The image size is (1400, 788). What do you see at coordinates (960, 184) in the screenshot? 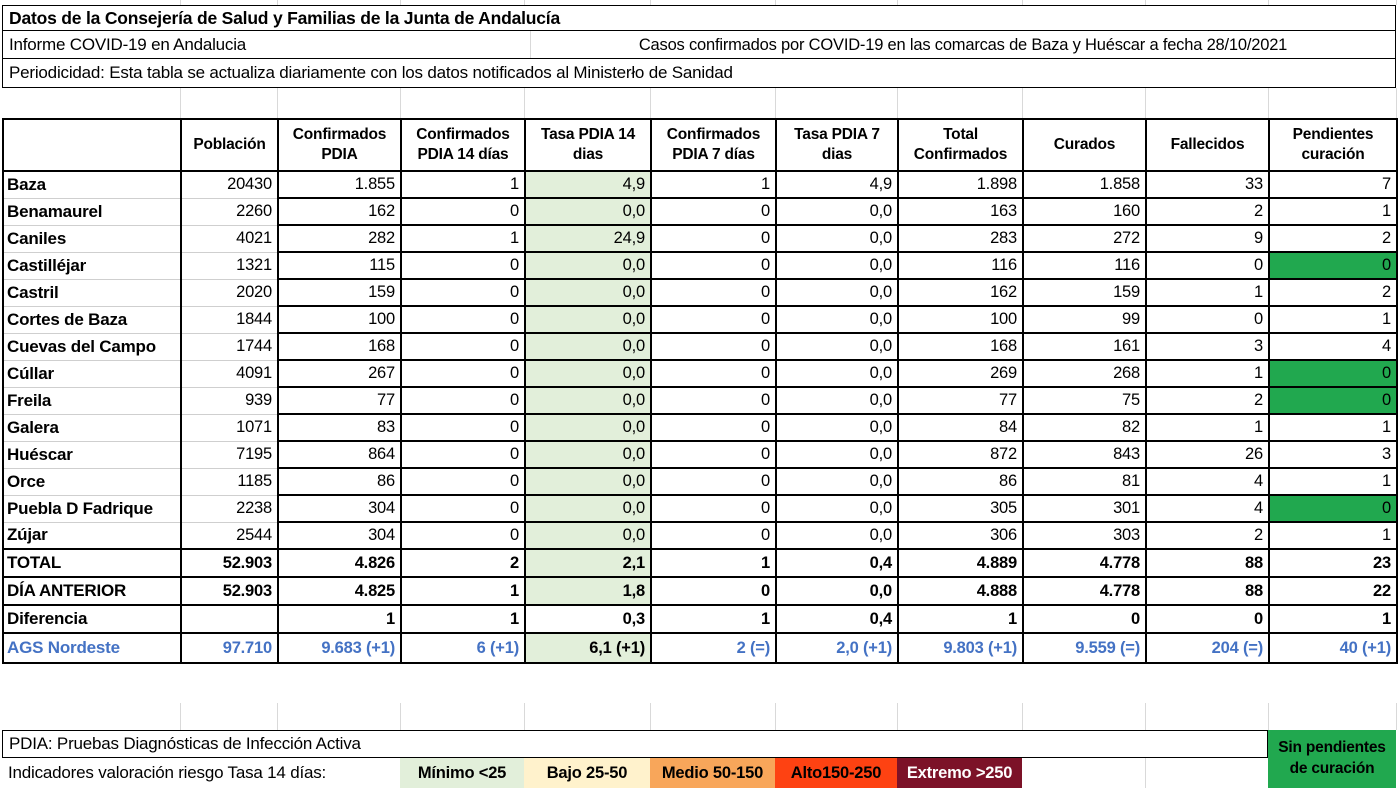
I see `cell-total-confirmados: 1.898` at bounding box center [960, 184].